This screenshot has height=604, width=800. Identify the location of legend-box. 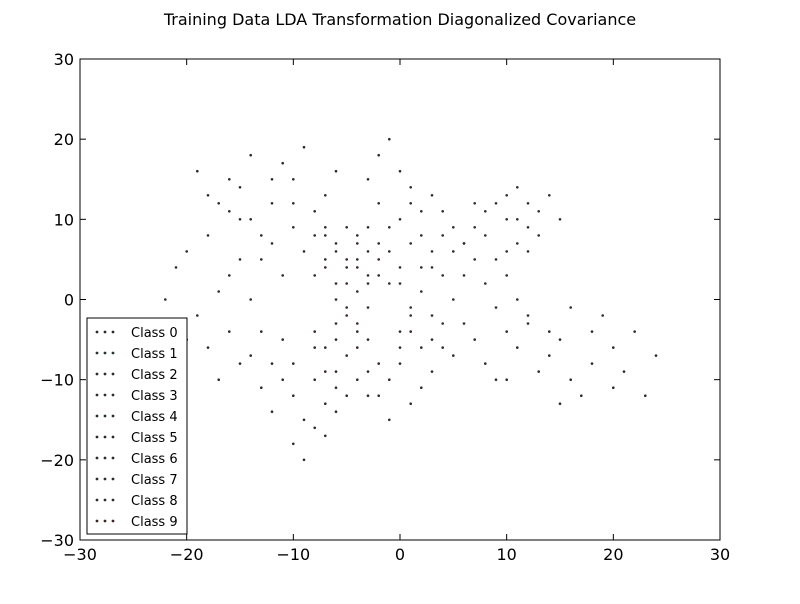
(137, 426).